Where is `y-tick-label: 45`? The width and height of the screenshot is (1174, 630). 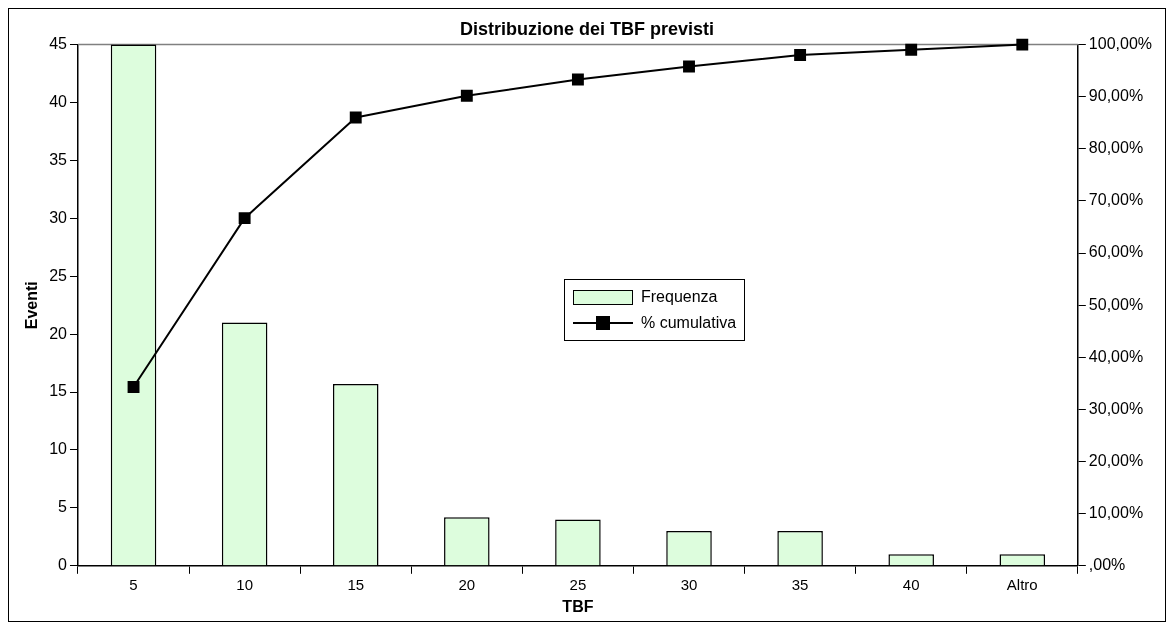
y-tick-label: 45 is located at coordinates (58, 44).